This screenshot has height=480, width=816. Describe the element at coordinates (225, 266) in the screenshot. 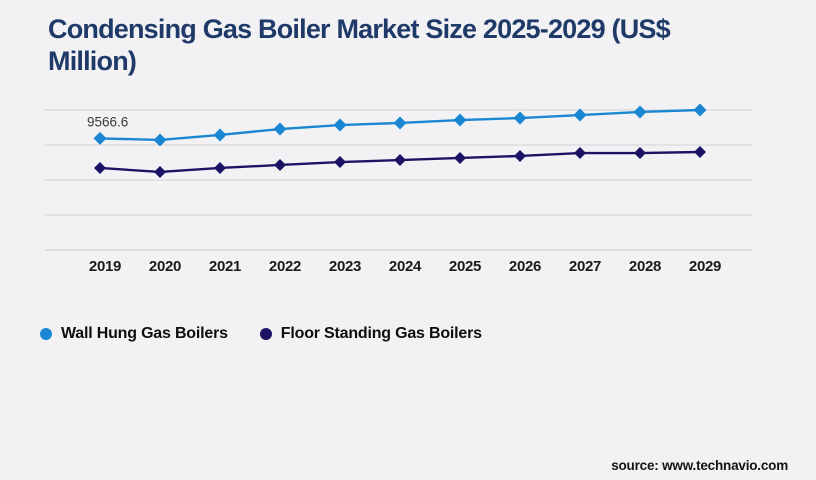

I see `x-tick-label: 2021` at that location.